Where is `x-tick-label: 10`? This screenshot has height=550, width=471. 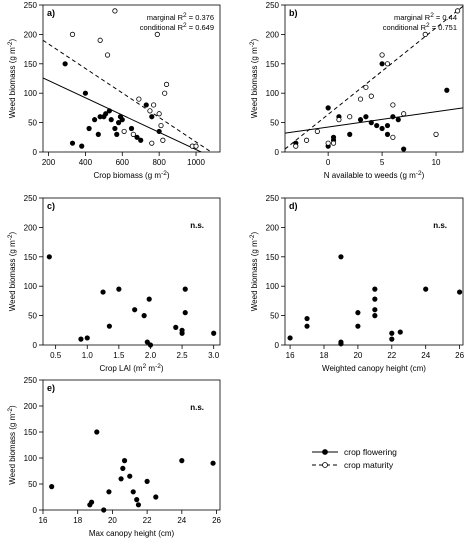
x-tick-label: 10 is located at coordinates (436, 162).